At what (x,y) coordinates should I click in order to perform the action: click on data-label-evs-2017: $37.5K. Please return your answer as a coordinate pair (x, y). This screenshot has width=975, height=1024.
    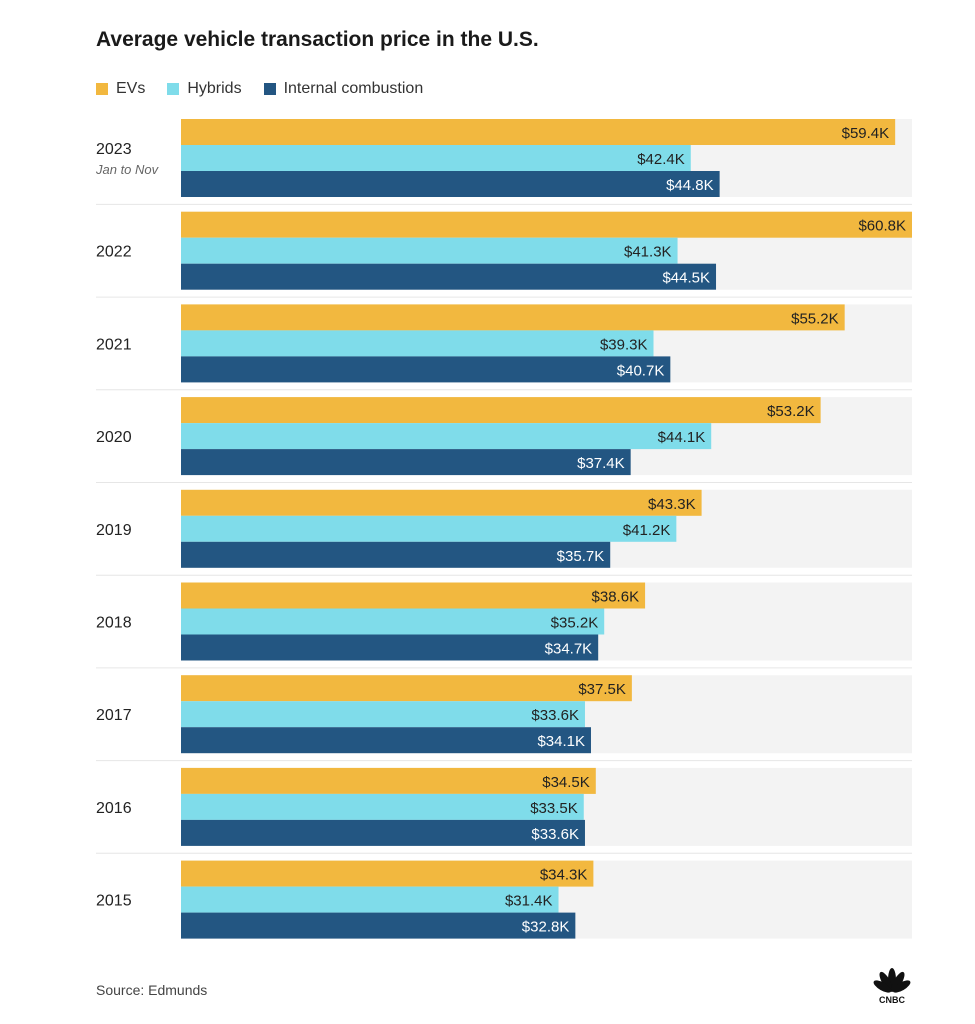
    Looking at the image, I should click on (602, 689).